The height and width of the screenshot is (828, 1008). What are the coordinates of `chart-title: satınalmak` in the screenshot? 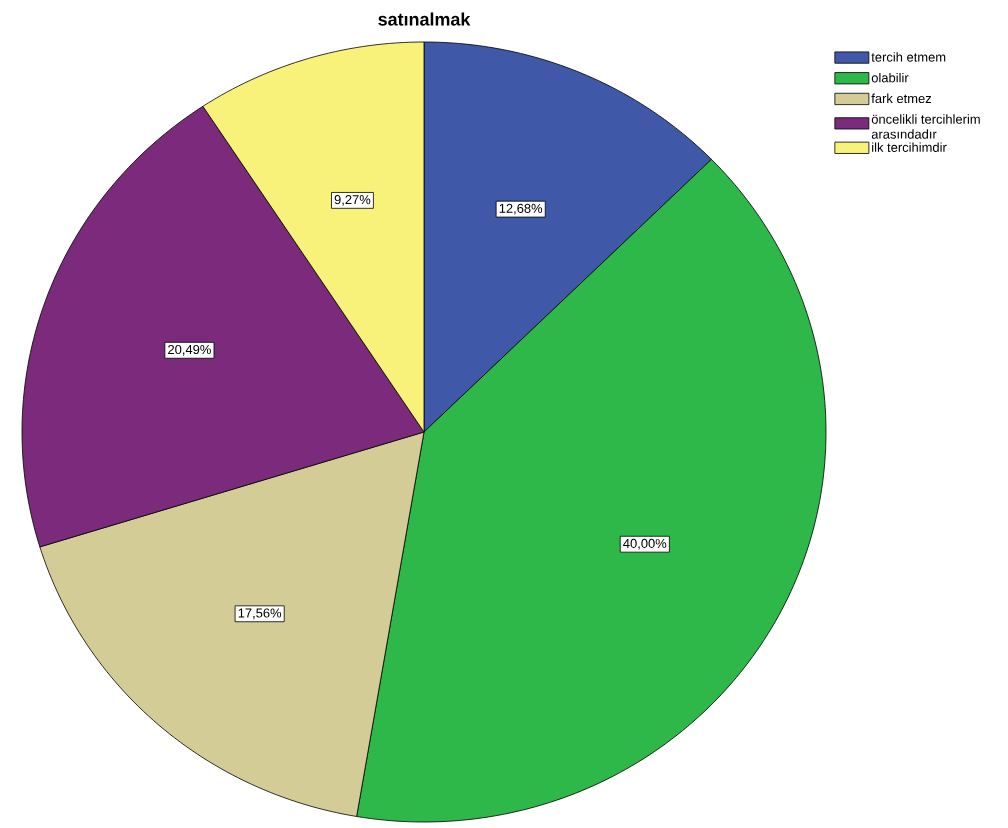 It's located at (424, 19).